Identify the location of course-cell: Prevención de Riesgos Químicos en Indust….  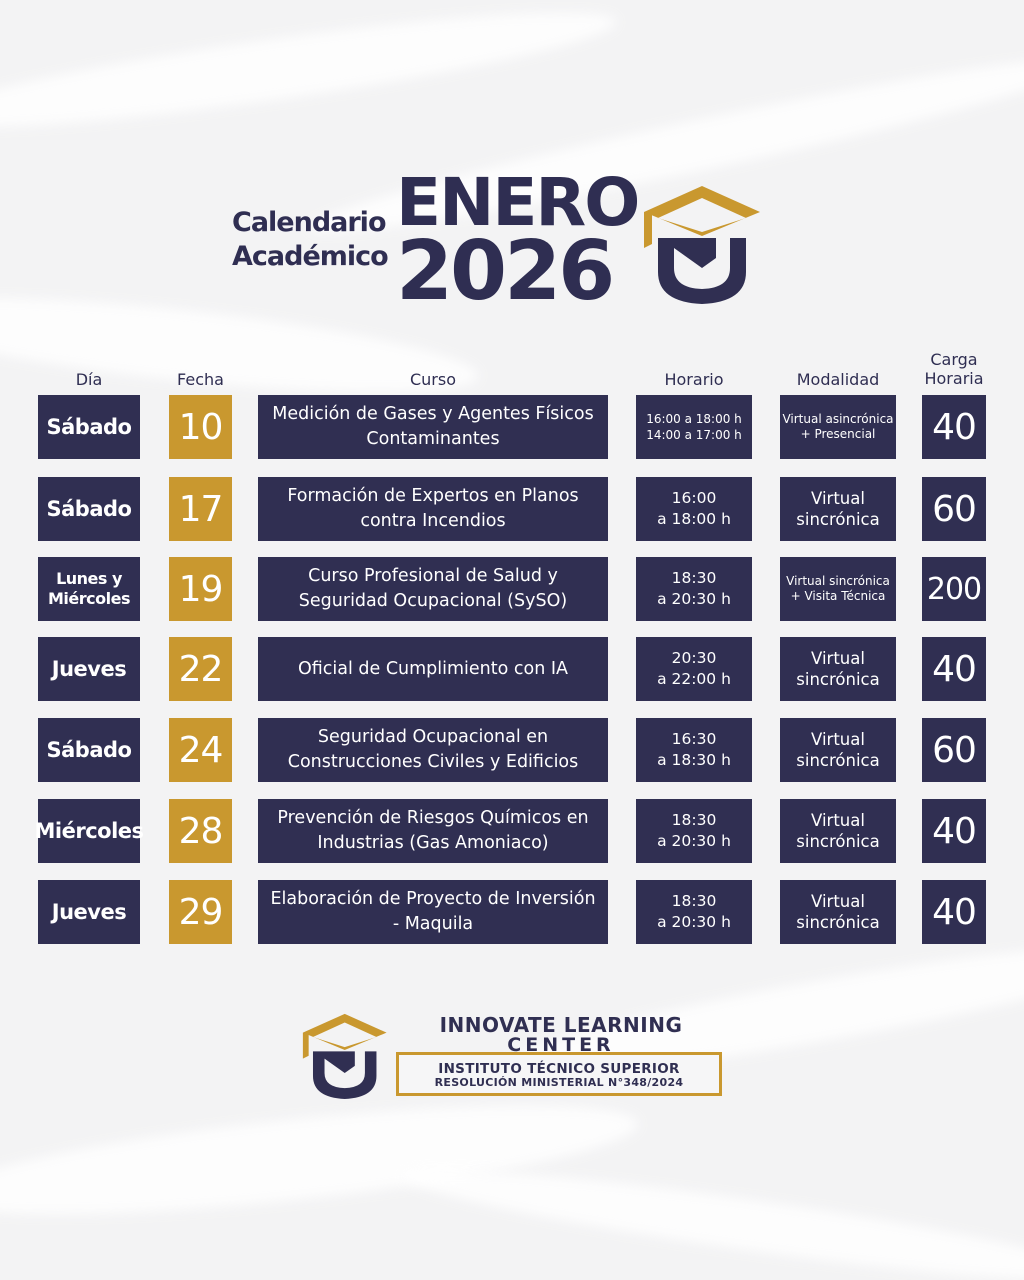
(433, 831).